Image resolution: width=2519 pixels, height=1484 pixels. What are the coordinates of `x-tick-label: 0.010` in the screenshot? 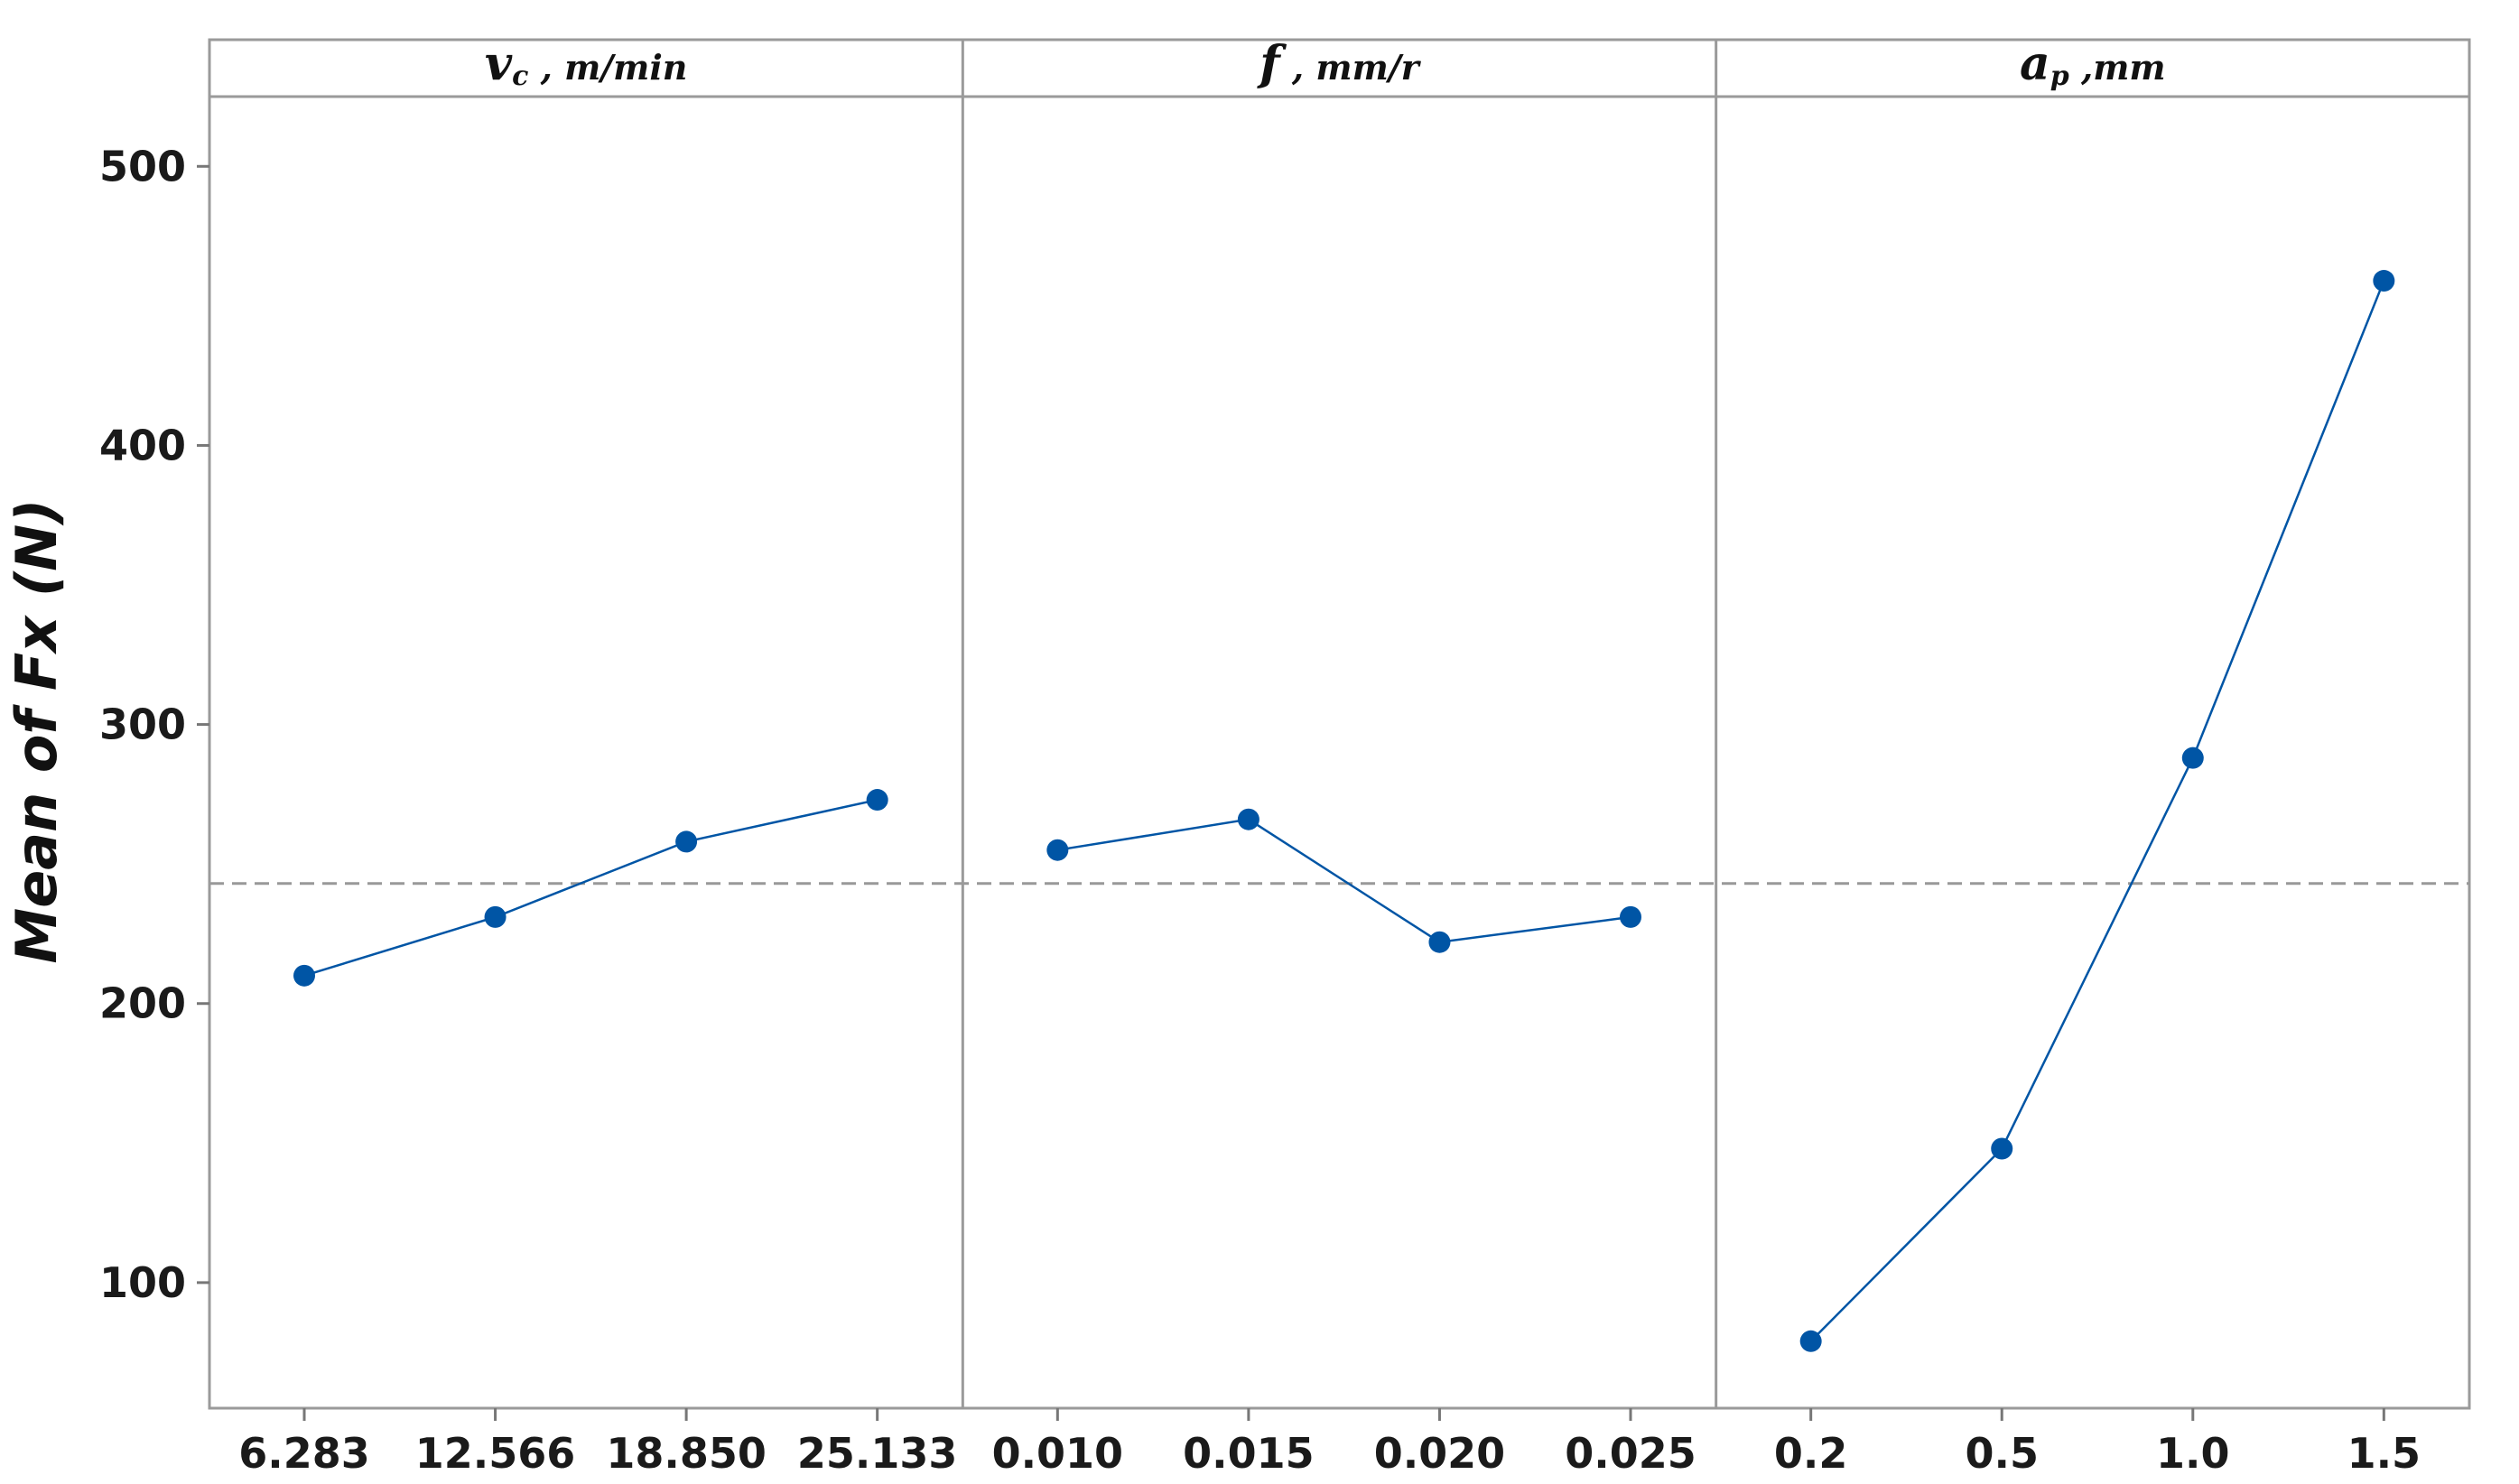 It's located at (1058, 1454).